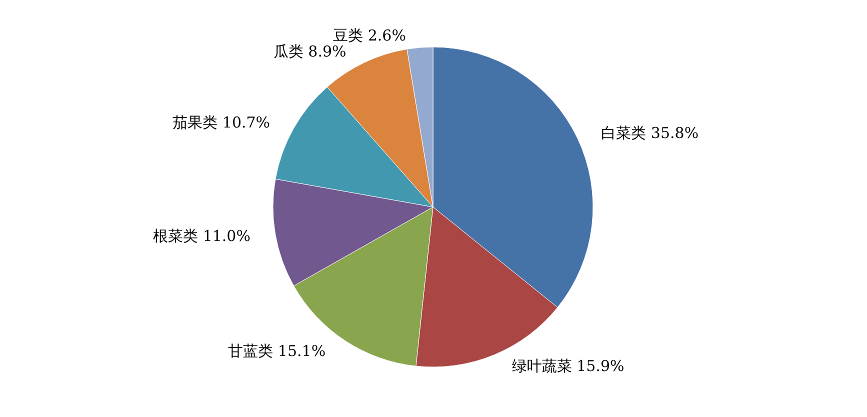 The image size is (867, 417). Describe the element at coordinates (277, 351) in the screenshot. I see `slice-label: 甘蓝类 15.1%` at that location.